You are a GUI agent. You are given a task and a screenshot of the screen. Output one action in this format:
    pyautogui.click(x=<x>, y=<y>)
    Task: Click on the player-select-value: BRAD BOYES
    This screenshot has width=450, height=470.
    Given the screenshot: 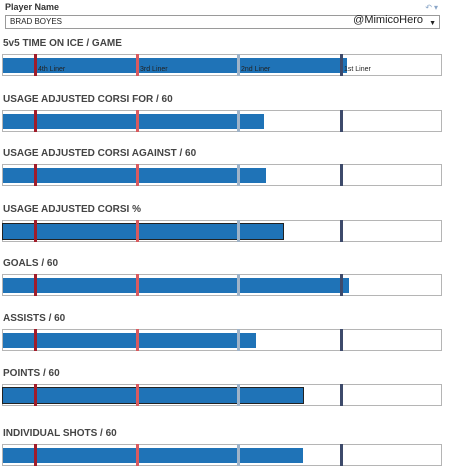 What is the action you would take?
    pyautogui.click(x=36, y=21)
    